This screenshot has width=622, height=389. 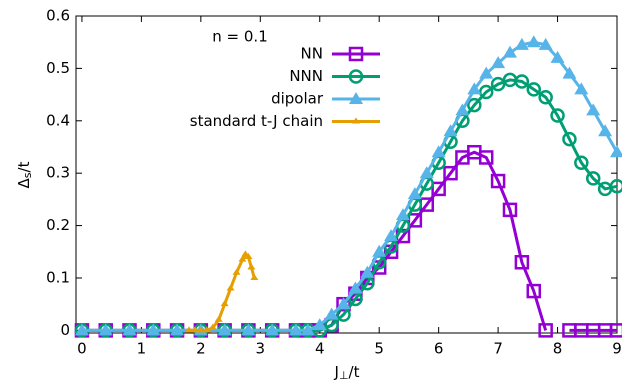 What do you see at coordinates (24, 182) in the screenshot?
I see `y-label-main: Δ` at bounding box center [24, 182].